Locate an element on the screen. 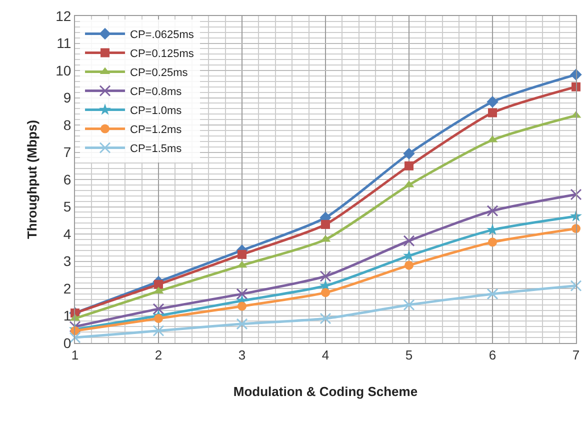 The image size is (588, 423). x-tick-label: 5 is located at coordinates (409, 355).